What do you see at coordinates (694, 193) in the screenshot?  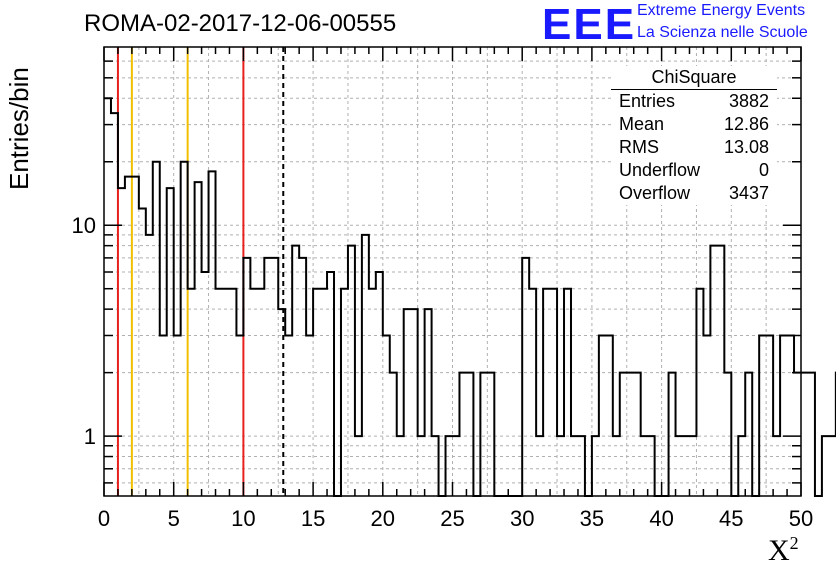 I see `stats-row-overflow: Overflow 3437` at bounding box center [694, 193].